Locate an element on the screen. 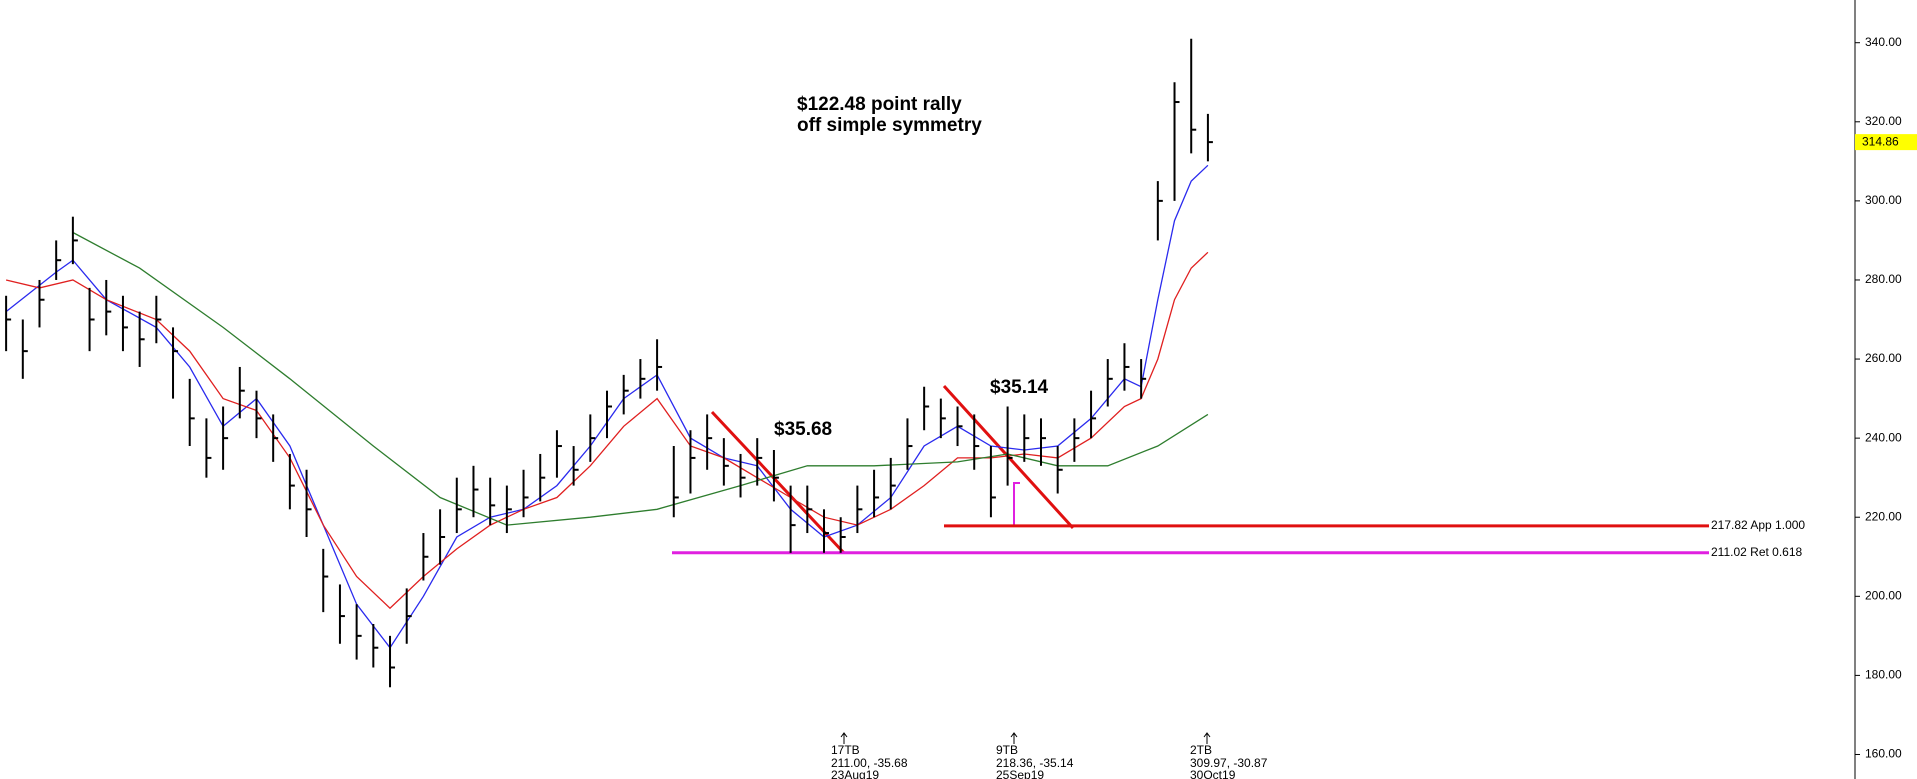 This screenshot has height=779, width=1917. level-label: 211.02 Ret 0.618 is located at coordinates (1757, 552).